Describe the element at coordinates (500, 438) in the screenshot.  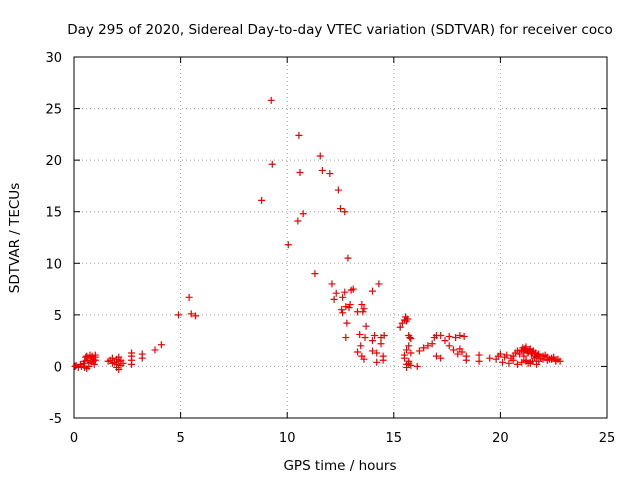
I see `x-tick-label: 20` at that location.